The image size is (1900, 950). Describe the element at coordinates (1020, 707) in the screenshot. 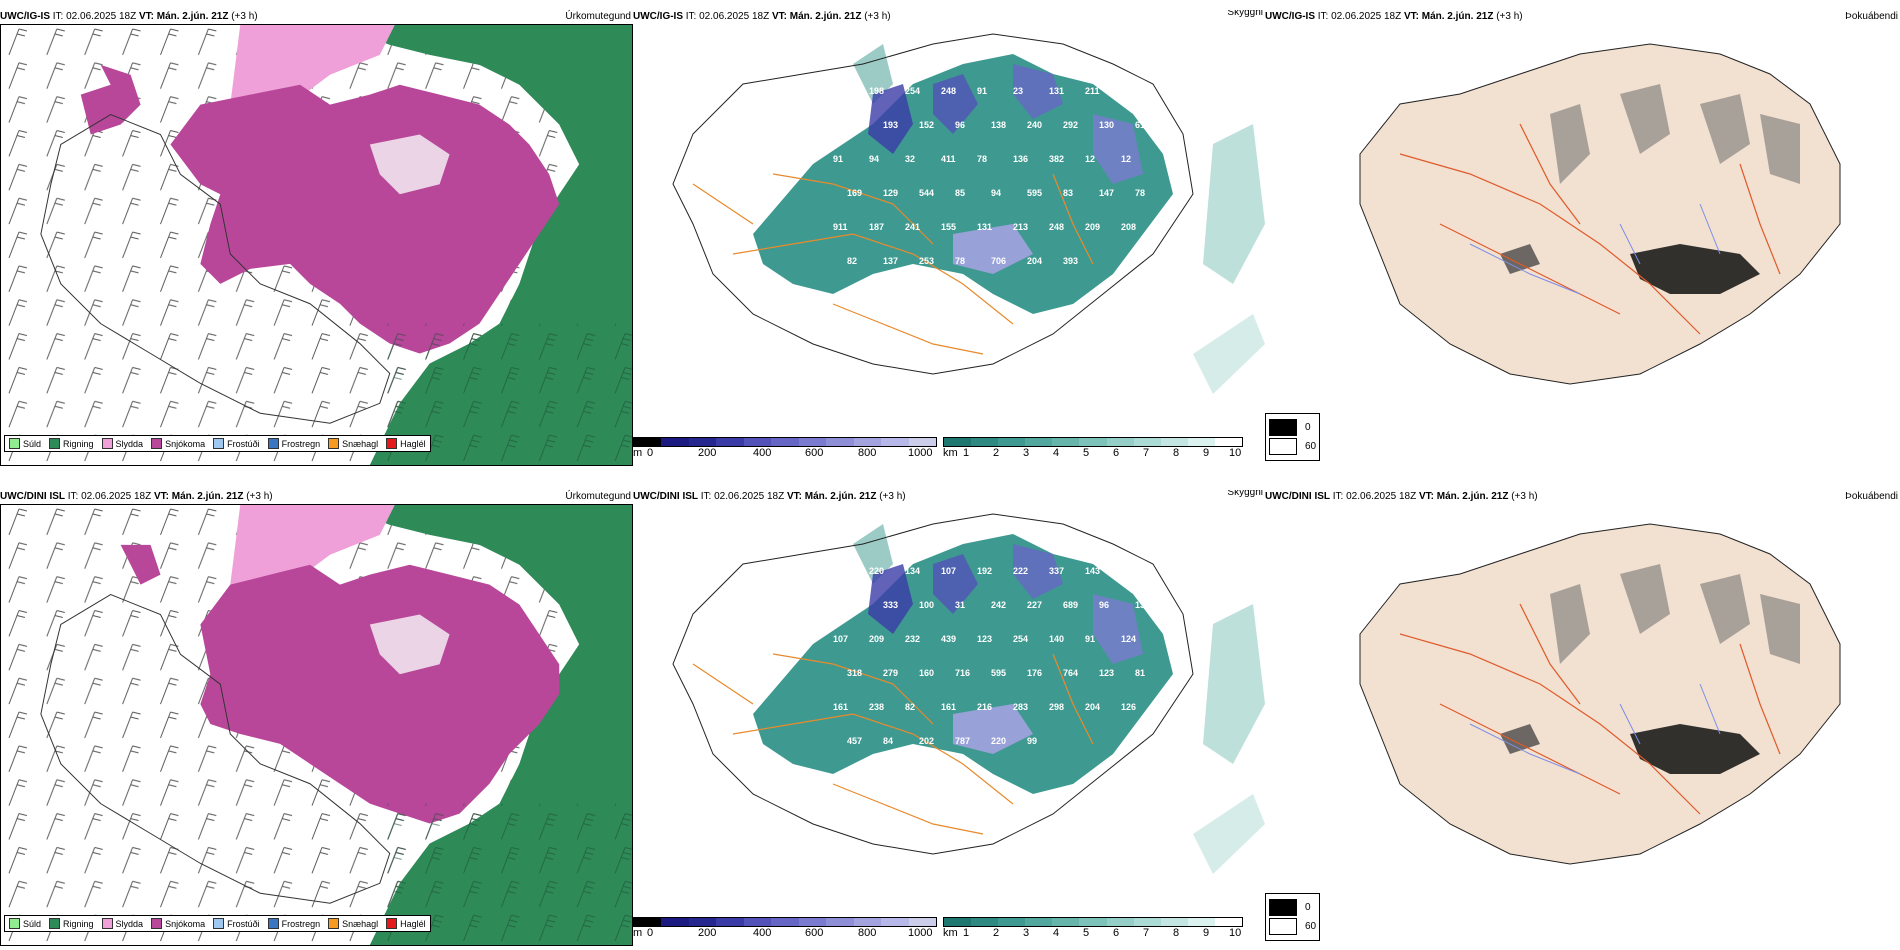

I see `ceiling-value-label: 283` at that location.